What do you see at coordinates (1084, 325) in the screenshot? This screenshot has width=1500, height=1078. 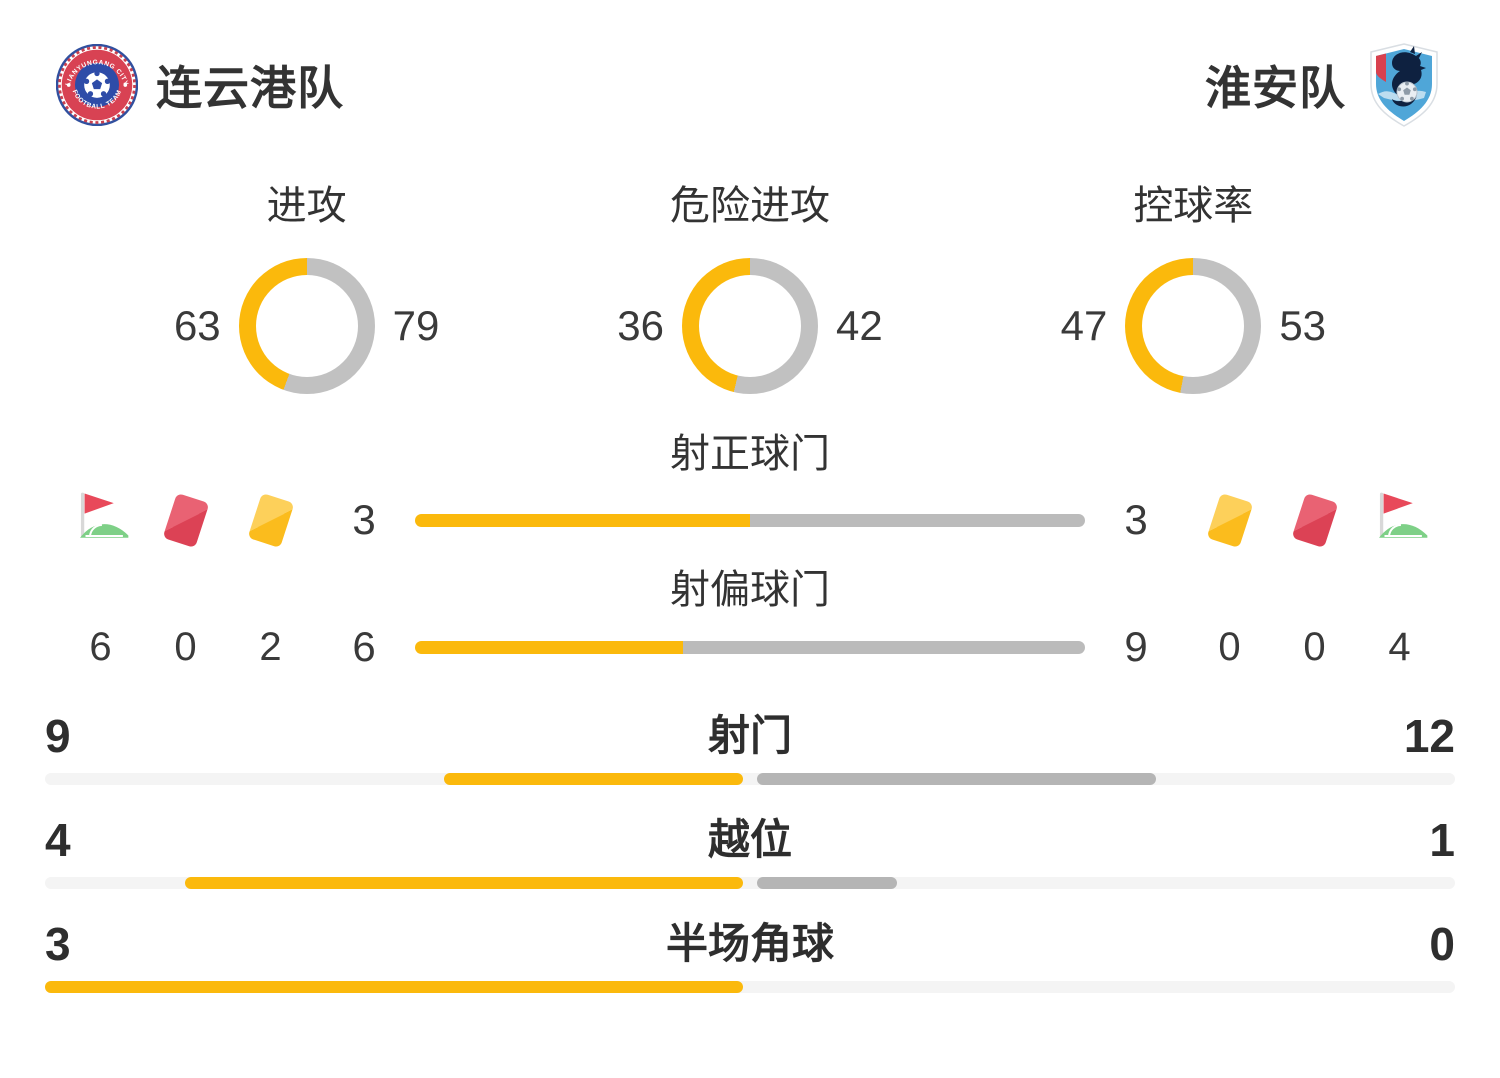 I see `donut-possession-home-value: 47` at bounding box center [1084, 325].